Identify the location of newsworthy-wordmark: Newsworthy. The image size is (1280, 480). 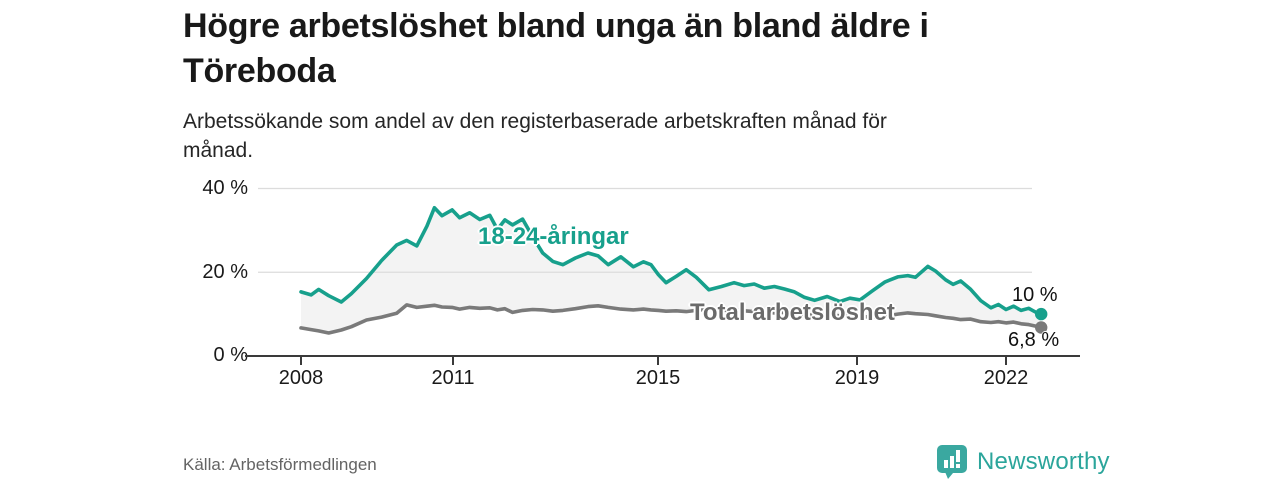
(1043, 461).